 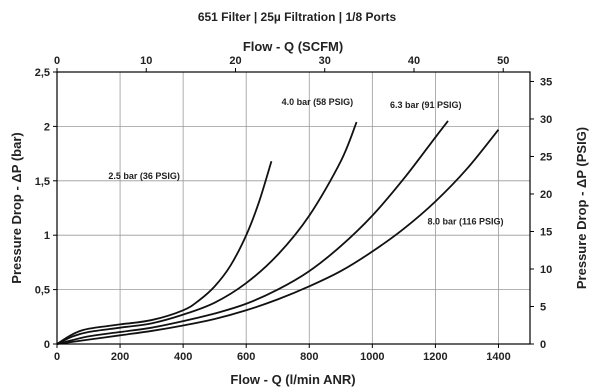 I want to click on y-tick-label: 1,5, so click(x=42, y=182).